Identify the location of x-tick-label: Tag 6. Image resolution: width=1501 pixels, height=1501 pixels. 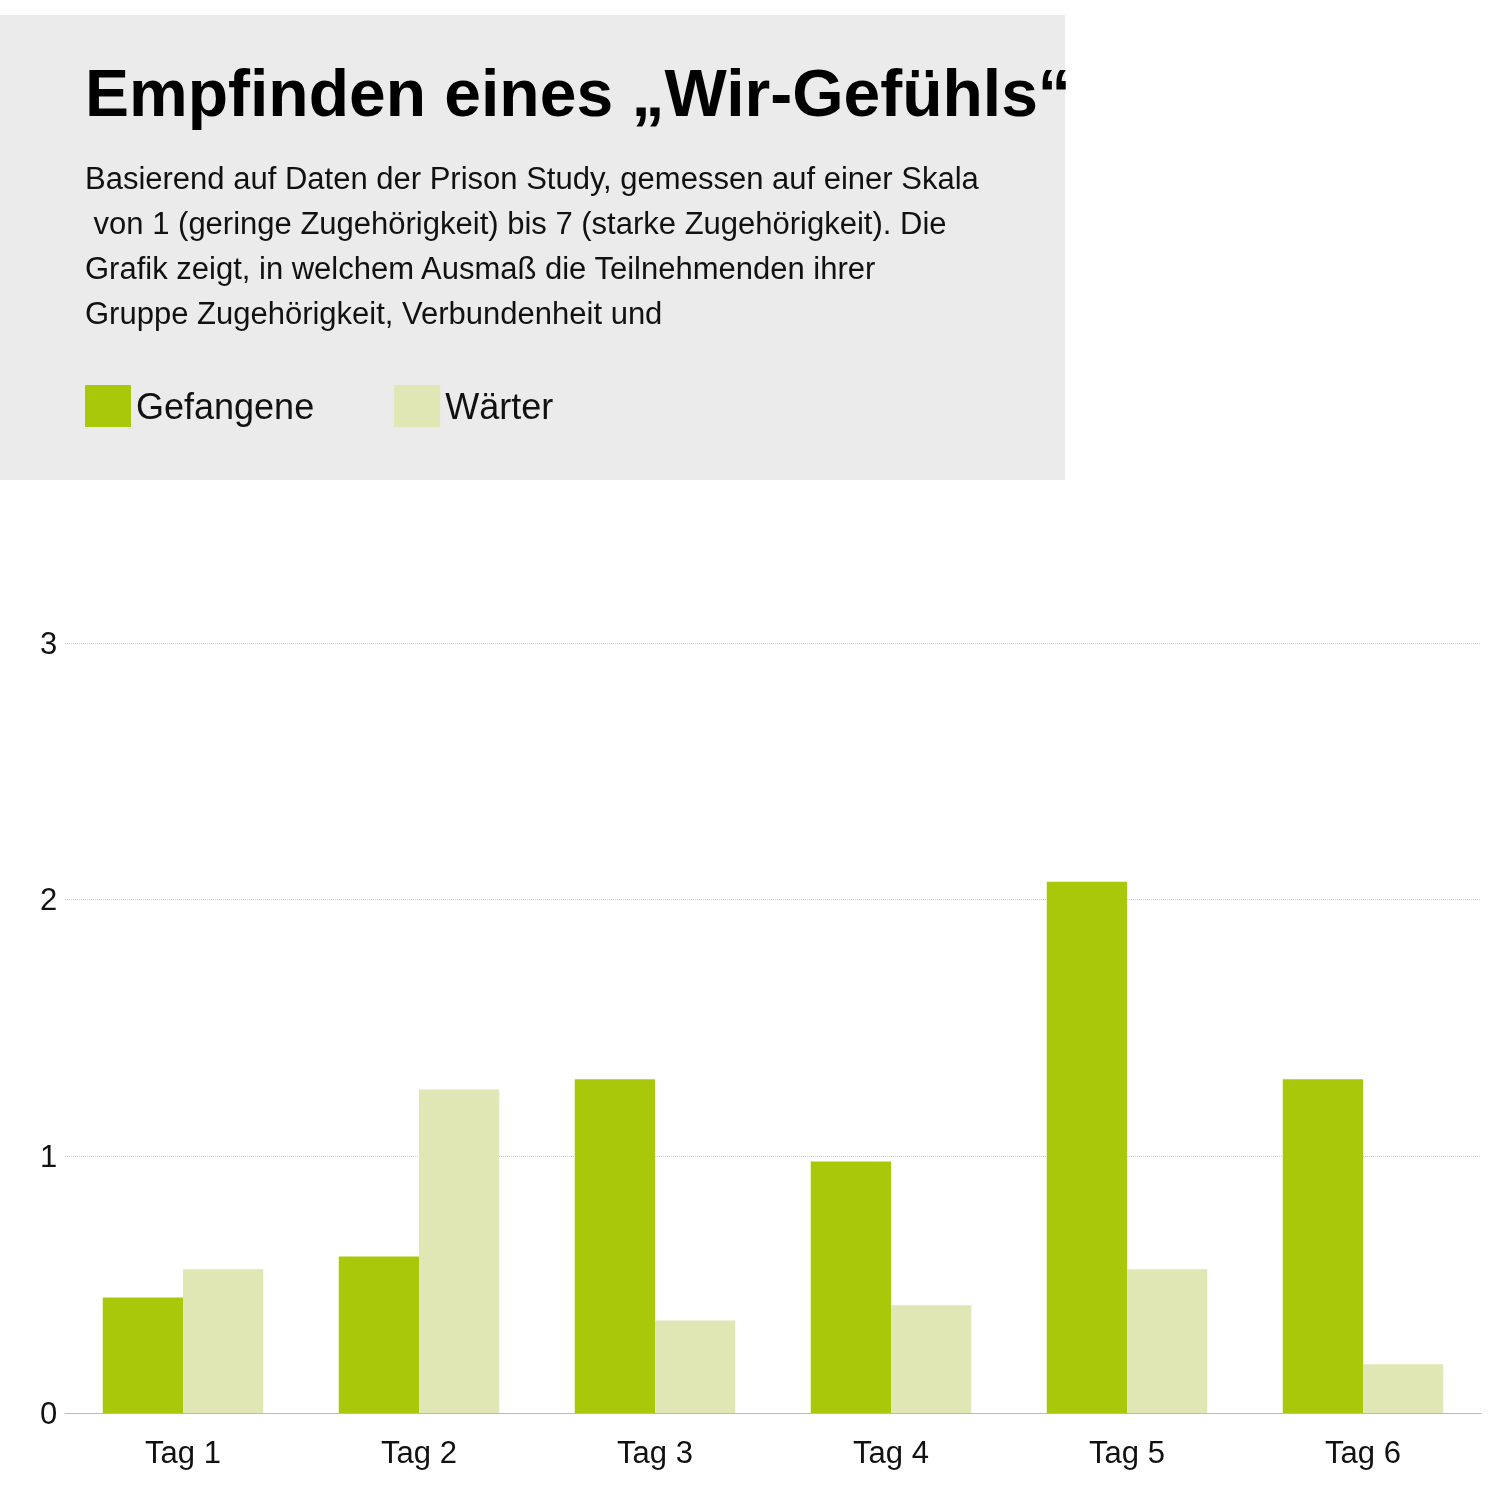
(1363, 1452).